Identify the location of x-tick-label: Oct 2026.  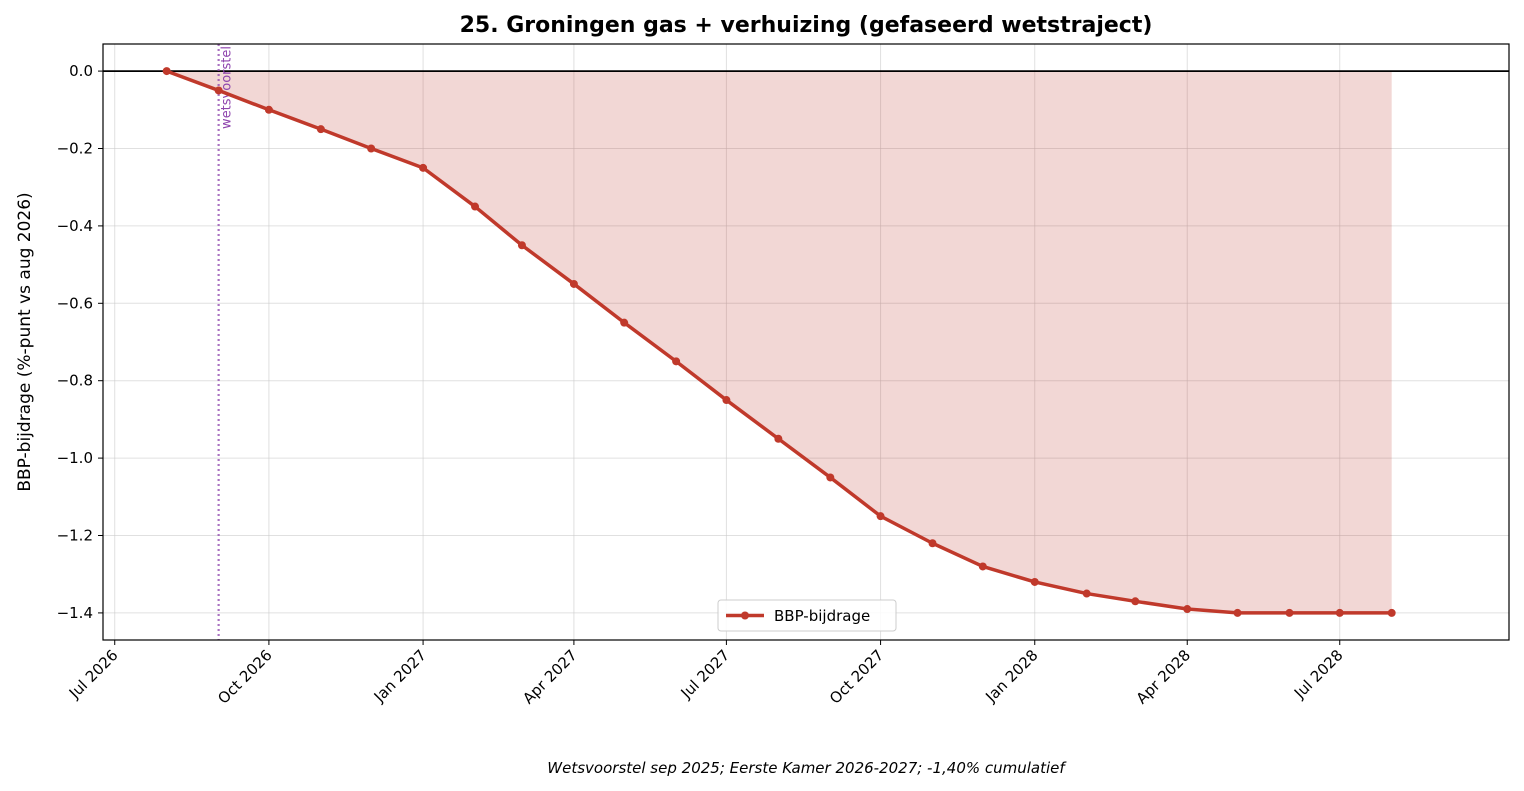
(244, 676).